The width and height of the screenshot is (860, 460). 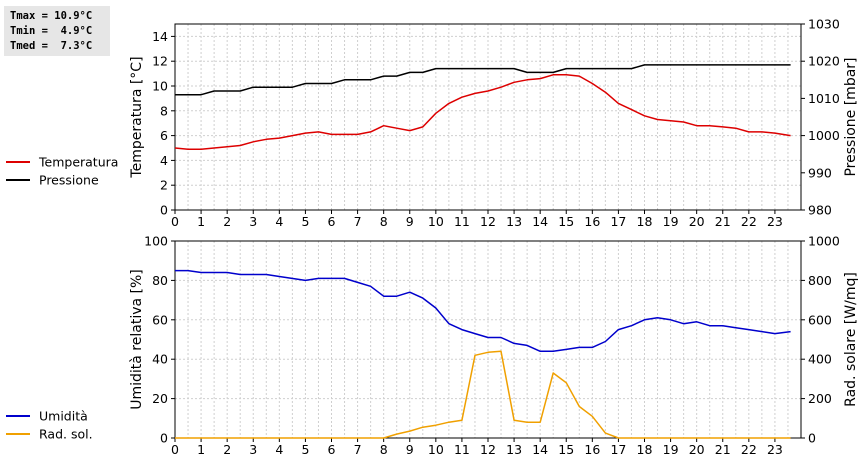 I want to click on y-left-tick-label: 2, so click(x=164, y=185).